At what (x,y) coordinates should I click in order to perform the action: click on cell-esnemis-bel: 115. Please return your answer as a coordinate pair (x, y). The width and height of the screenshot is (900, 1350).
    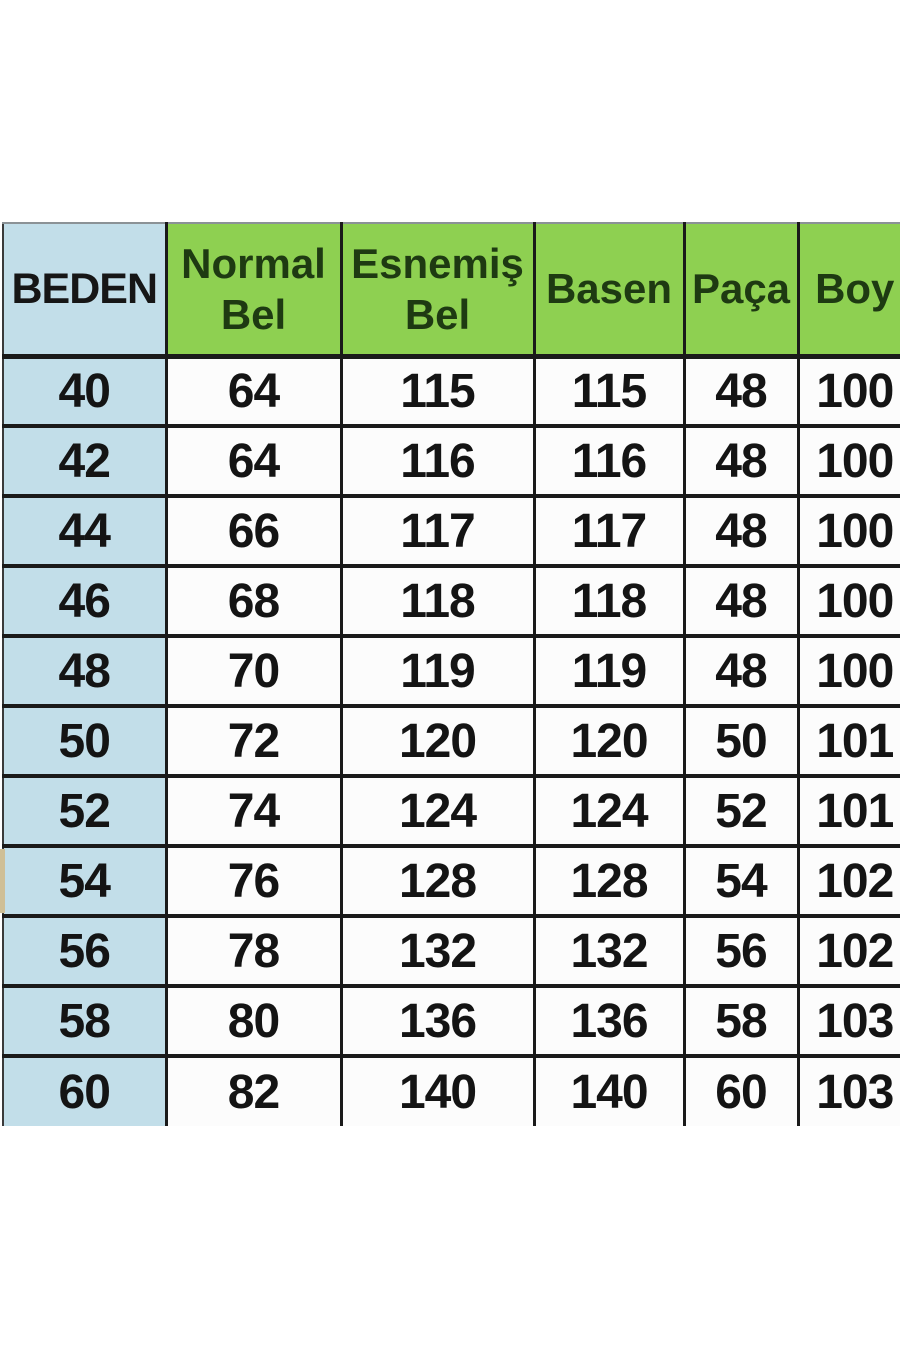
    Looking at the image, I should click on (437, 391).